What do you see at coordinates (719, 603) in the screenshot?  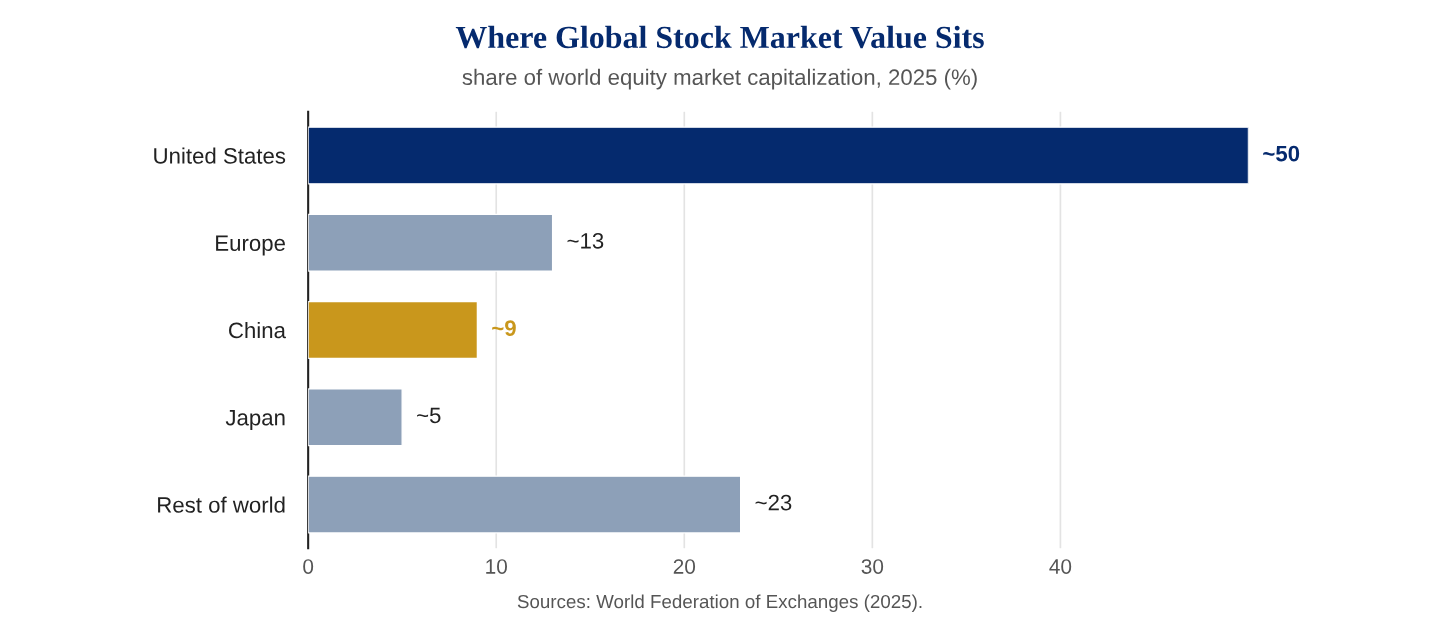 I see `source-note: Sources: World Federation of Exchanges (2025).` at bounding box center [719, 603].